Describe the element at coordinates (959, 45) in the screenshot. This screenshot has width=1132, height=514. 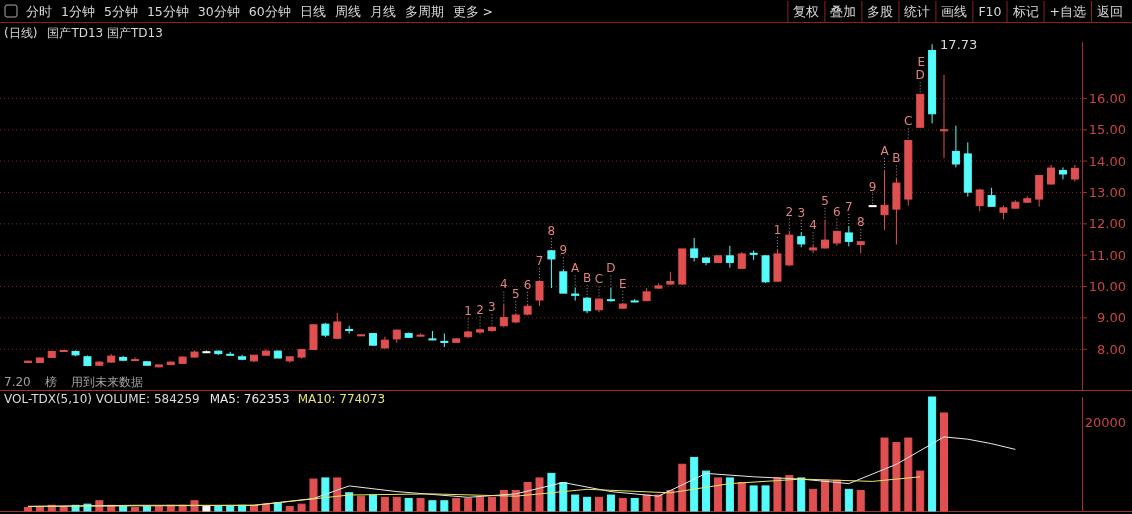
I see `annotation: 17.73` at that location.